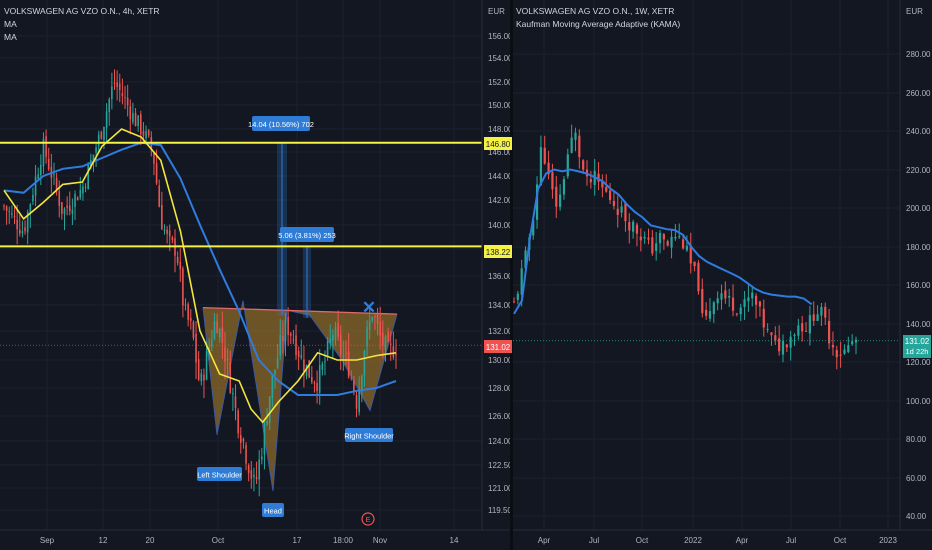 The width and height of the screenshot is (932, 550). Describe the element at coordinates (917, 351) in the screenshot. I see `right-countdown: 1d 22h` at that location.